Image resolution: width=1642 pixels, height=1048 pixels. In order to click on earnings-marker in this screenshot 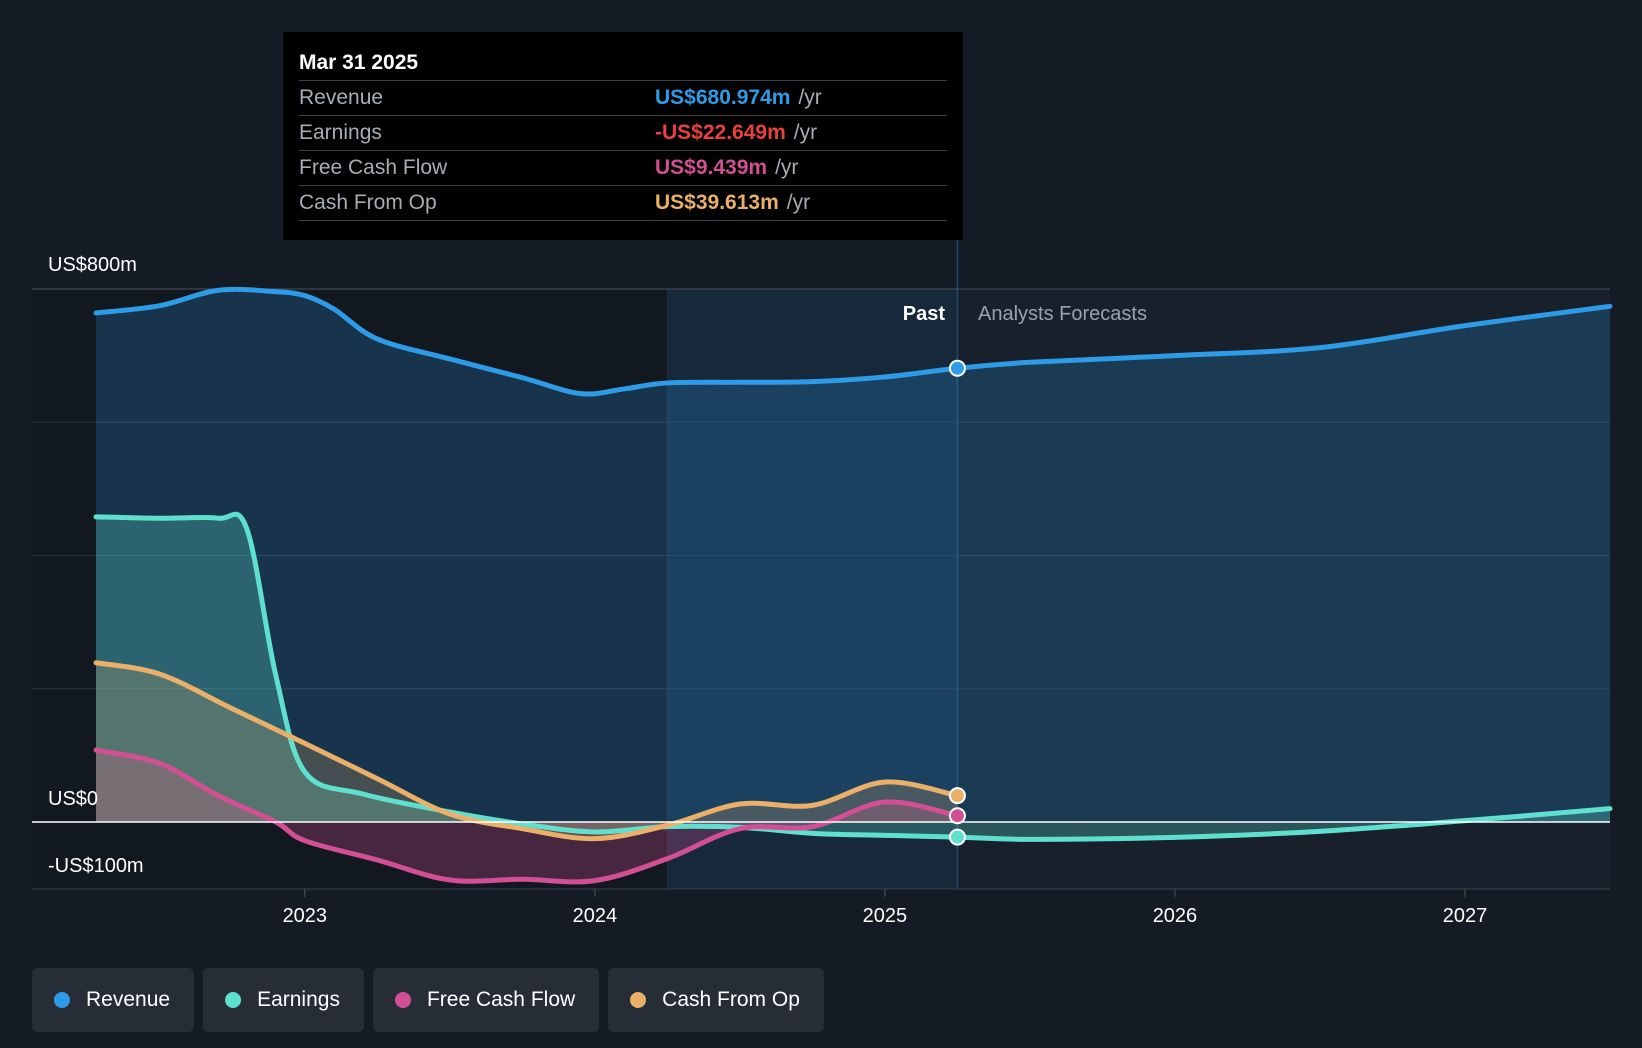, I will do `click(957, 837)`.